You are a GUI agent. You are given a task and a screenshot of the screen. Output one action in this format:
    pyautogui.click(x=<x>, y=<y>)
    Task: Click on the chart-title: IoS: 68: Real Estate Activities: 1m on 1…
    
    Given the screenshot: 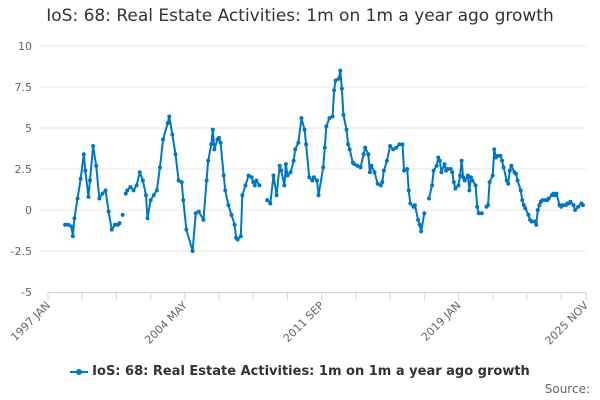 What is the action you would take?
    pyautogui.click(x=300, y=16)
    